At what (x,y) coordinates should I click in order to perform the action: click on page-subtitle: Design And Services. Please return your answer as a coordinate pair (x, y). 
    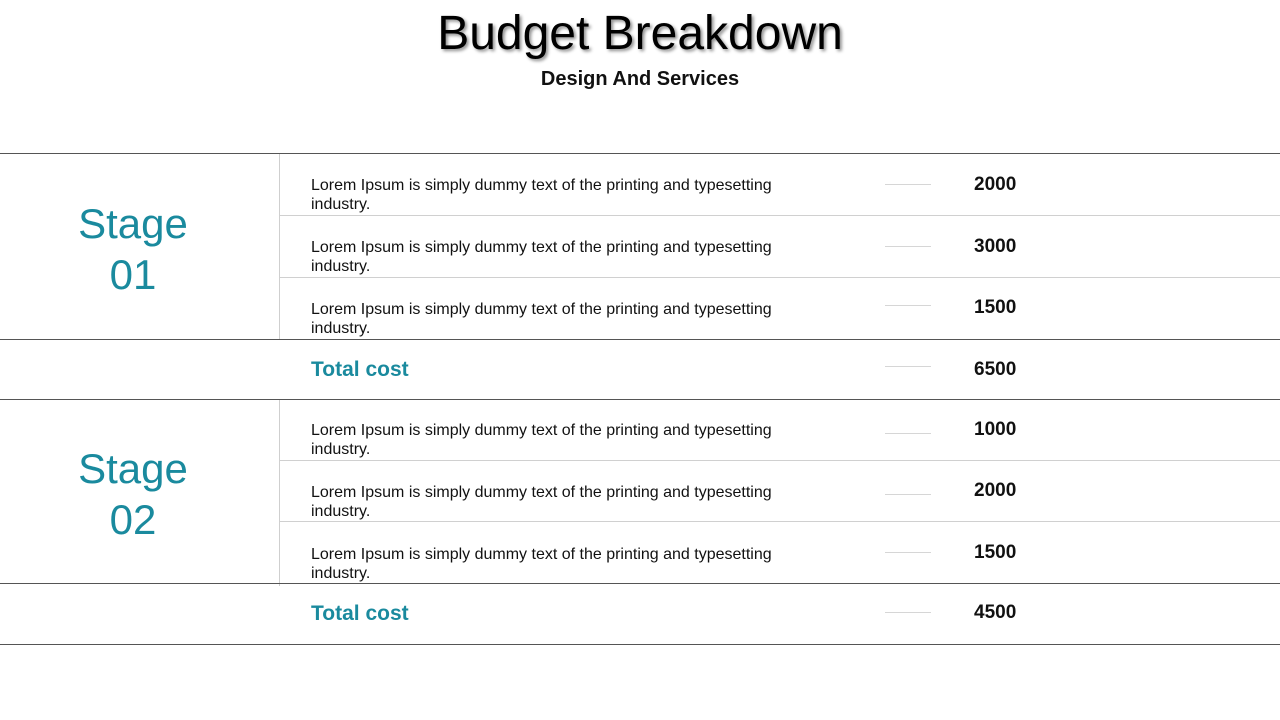
    Looking at the image, I should click on (640, 79).